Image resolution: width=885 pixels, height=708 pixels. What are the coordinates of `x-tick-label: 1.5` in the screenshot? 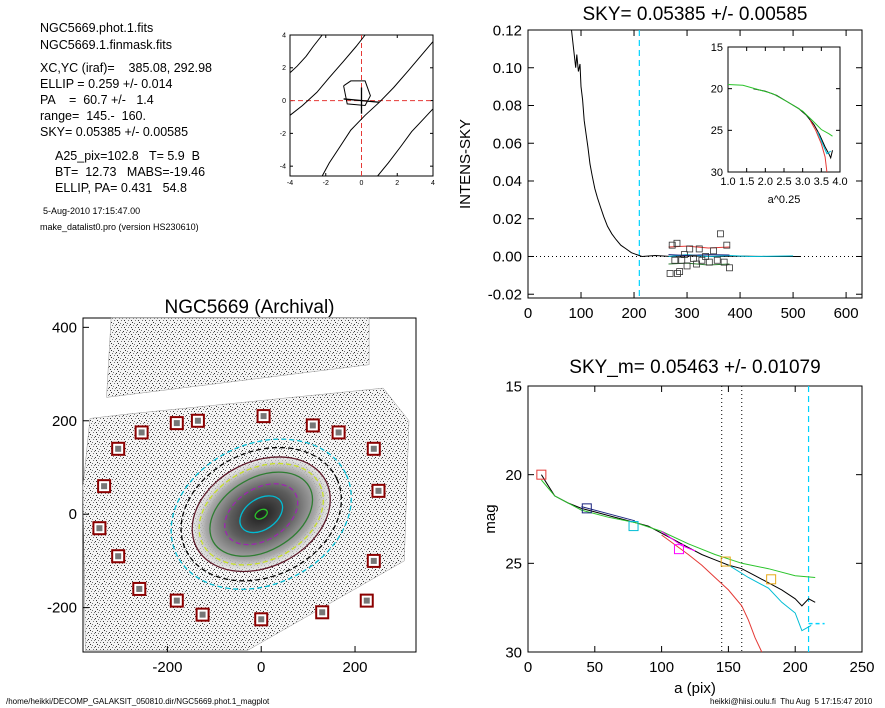 It's located at (746, 182).